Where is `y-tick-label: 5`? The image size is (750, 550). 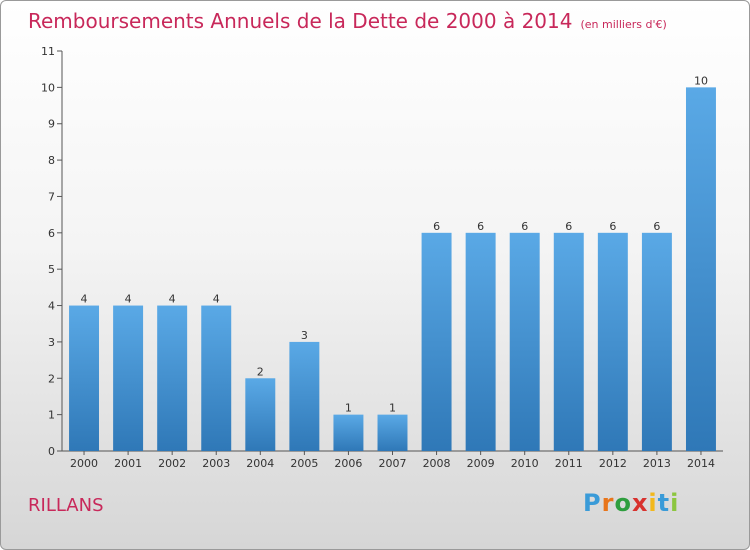
y-tick-label: 5 is located at coordinates (51, 269).